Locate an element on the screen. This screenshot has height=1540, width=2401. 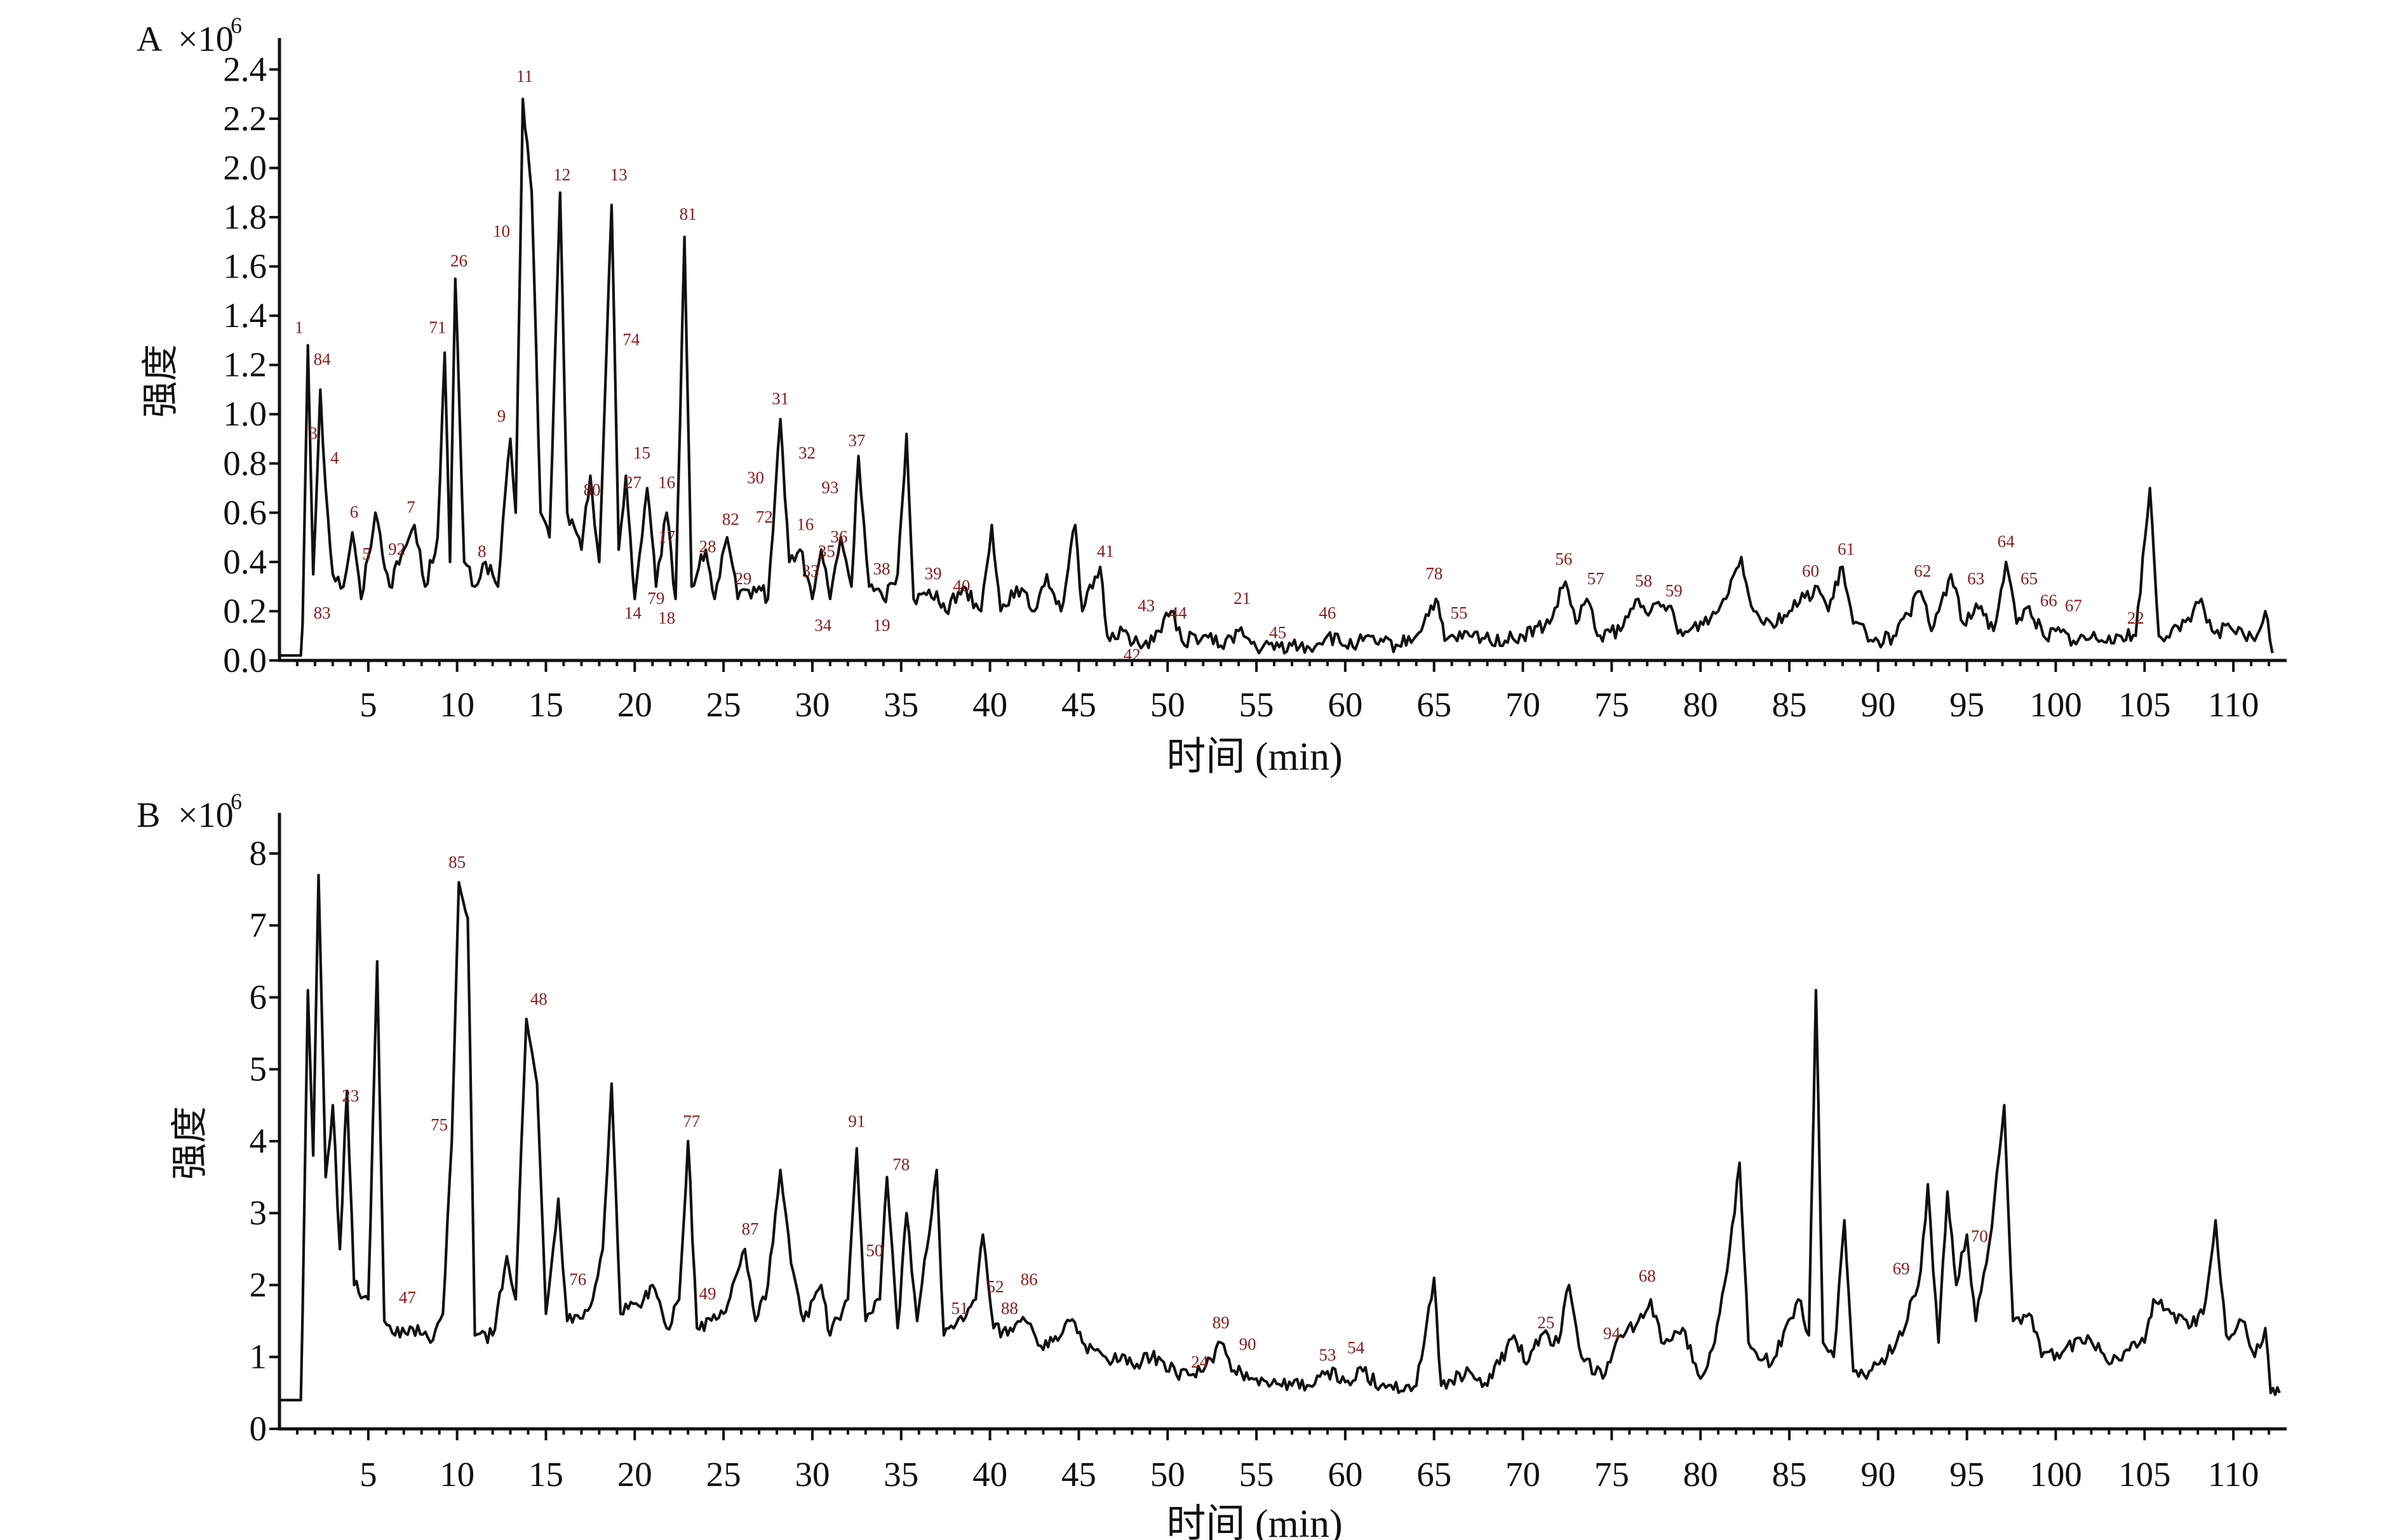
x-tick-label: 75 is located at coordinates (1611, 1474).